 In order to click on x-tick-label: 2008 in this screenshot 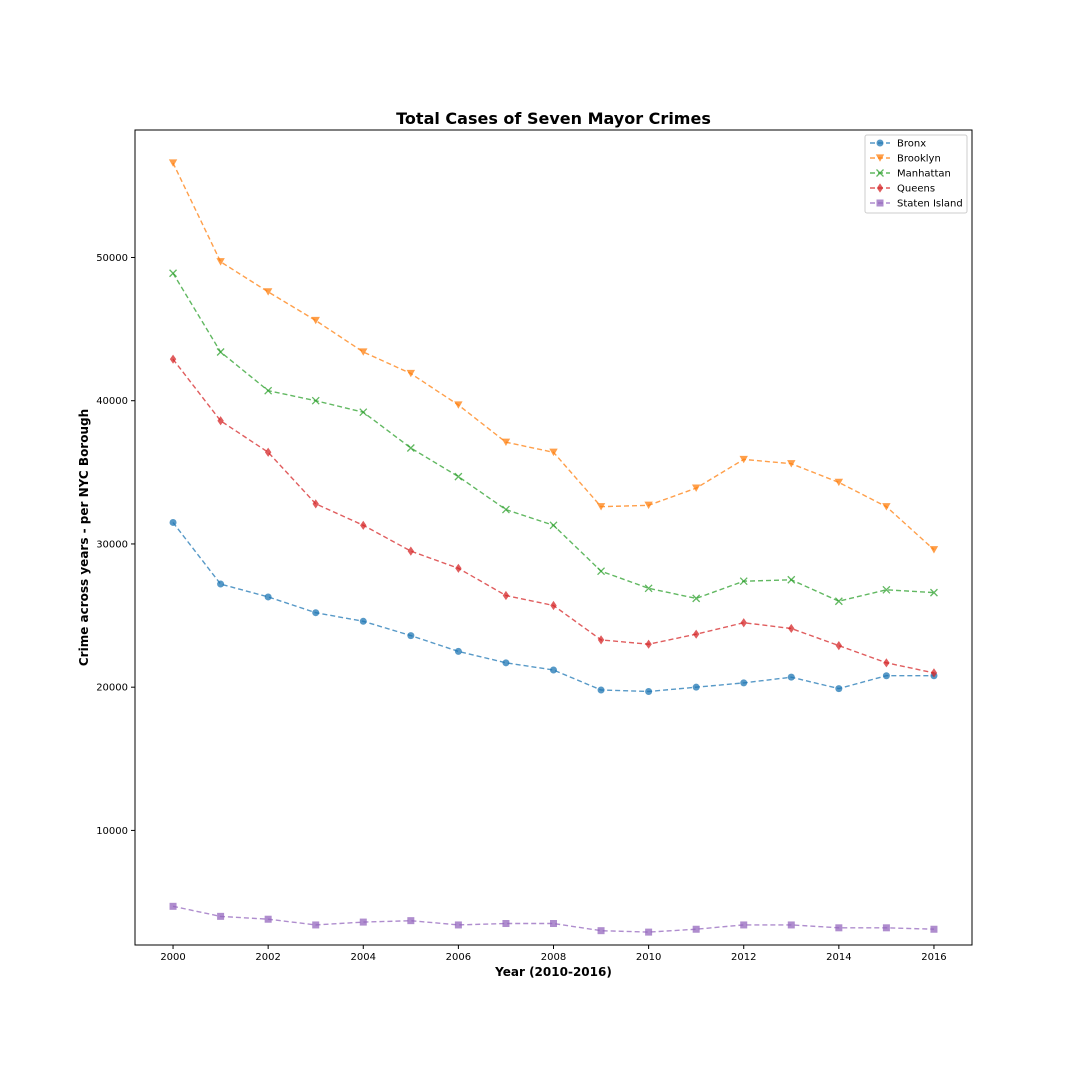, I will do `click(553, 957)`.